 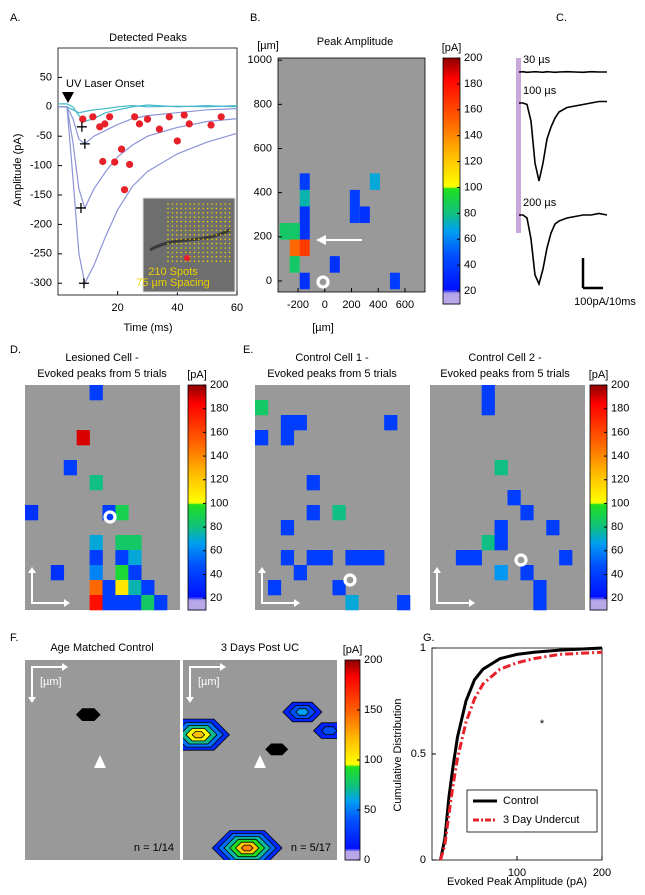 What do you see at coordinates (263, 237) in the screenshot?
I see `y-tick-label: 200` at bounding box center [263, 237].